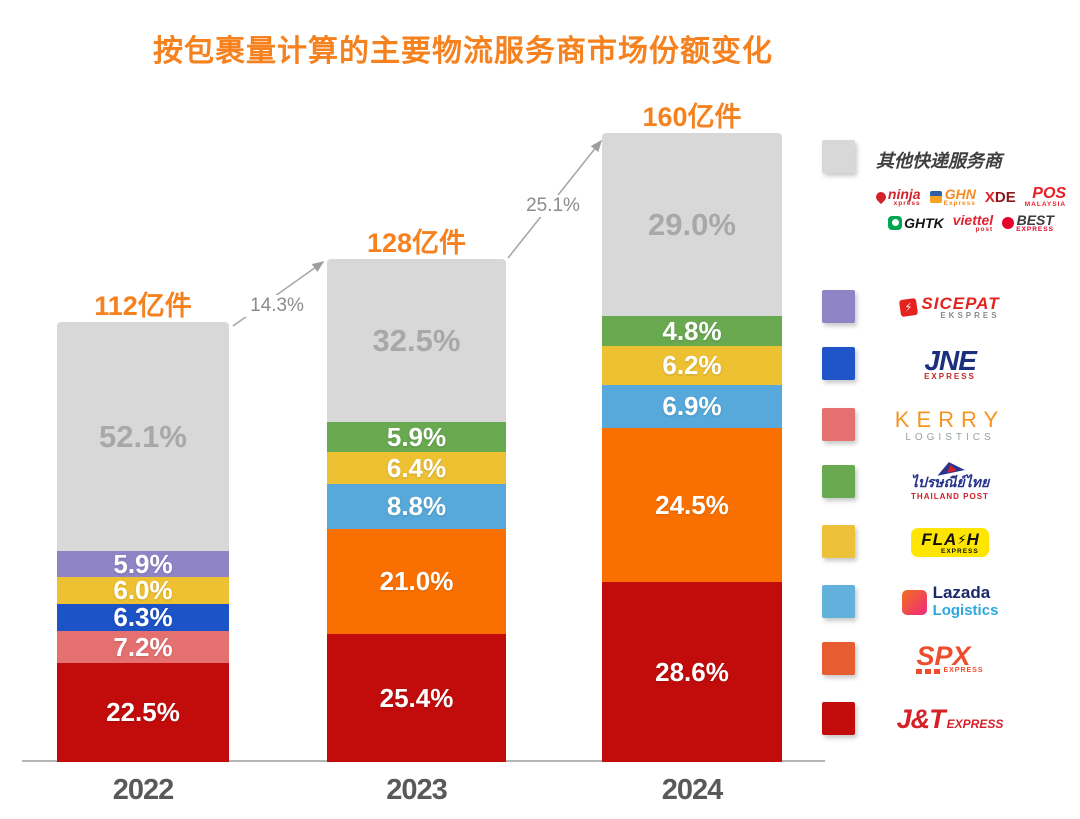  Describe the element at coordinates (692, 790) in the screenshot. I see `year-label-2024: 2024` at that location.